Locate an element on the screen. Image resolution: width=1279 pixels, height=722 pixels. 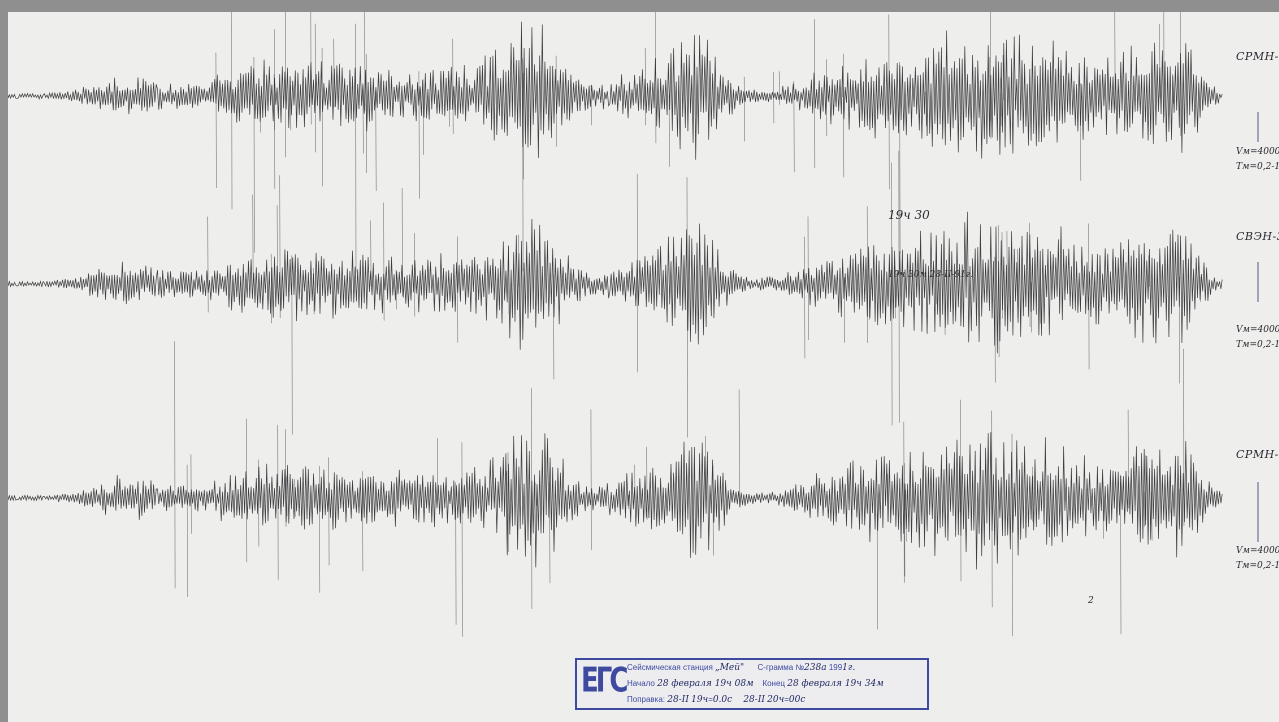
channel-2-amplification: Vм=40000 is located at coordinates (1257, 330).